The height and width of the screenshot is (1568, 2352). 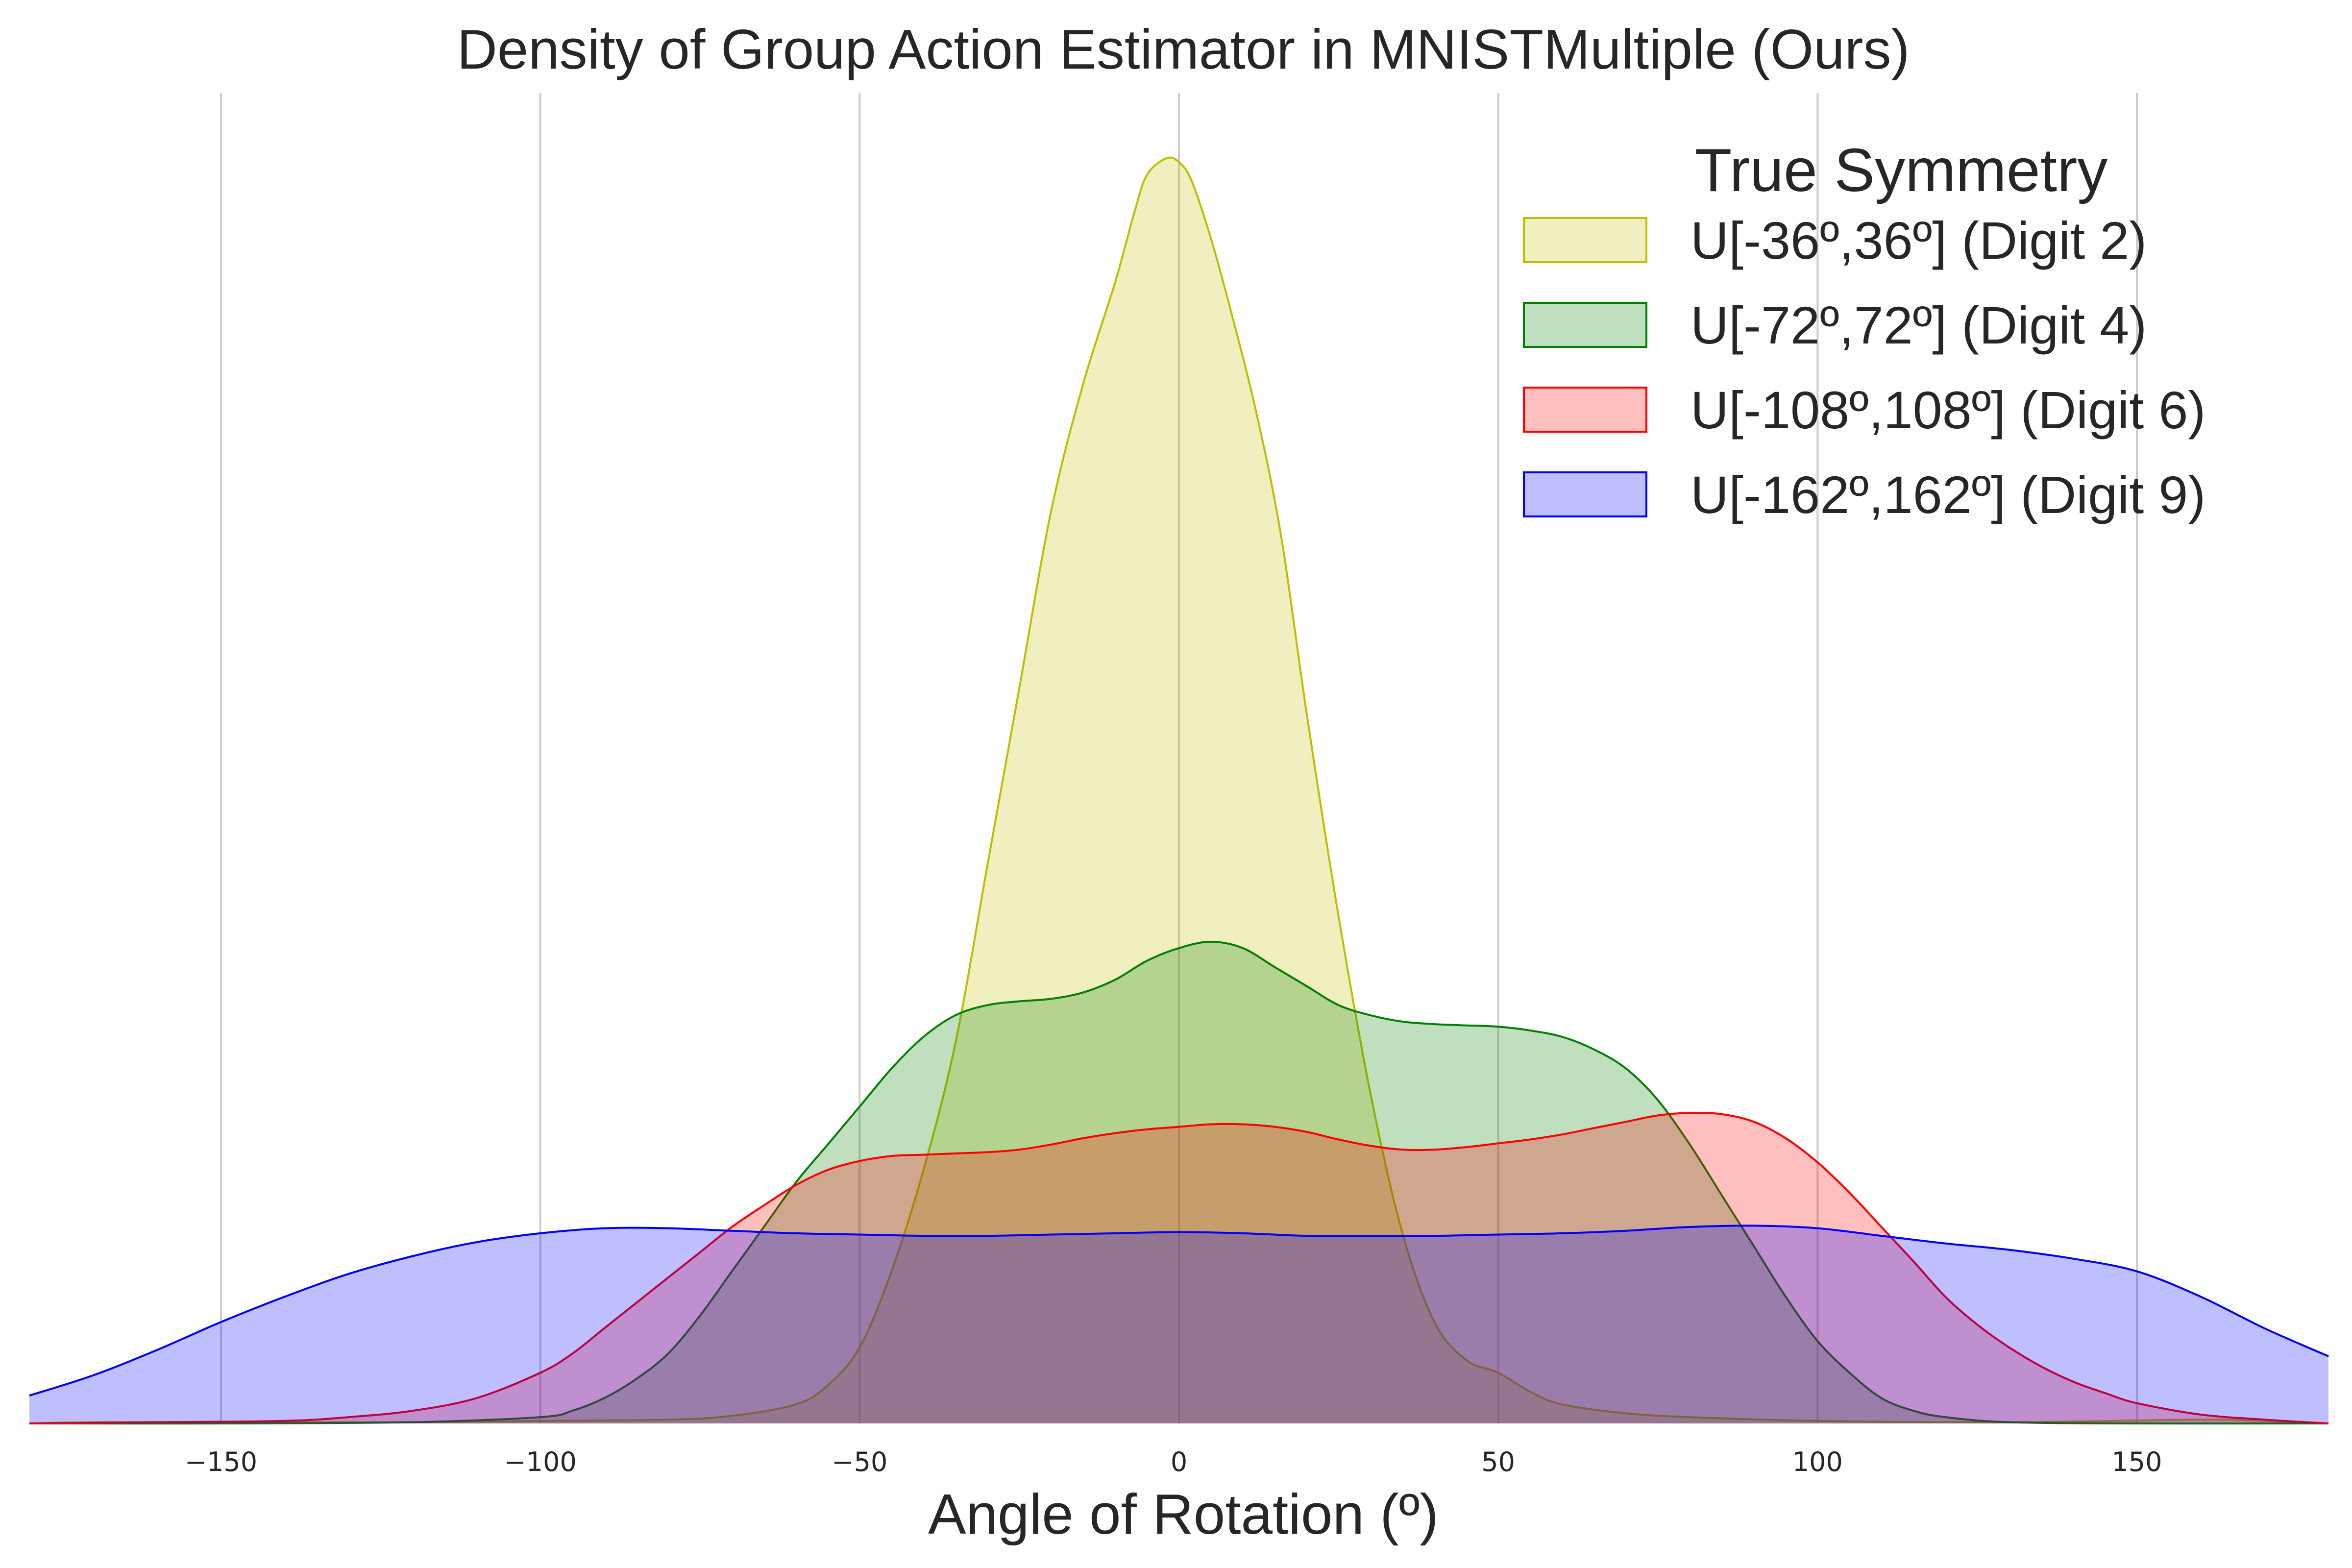 I want to click on x-tick-label: 100, so click(x=1817, y=1461).